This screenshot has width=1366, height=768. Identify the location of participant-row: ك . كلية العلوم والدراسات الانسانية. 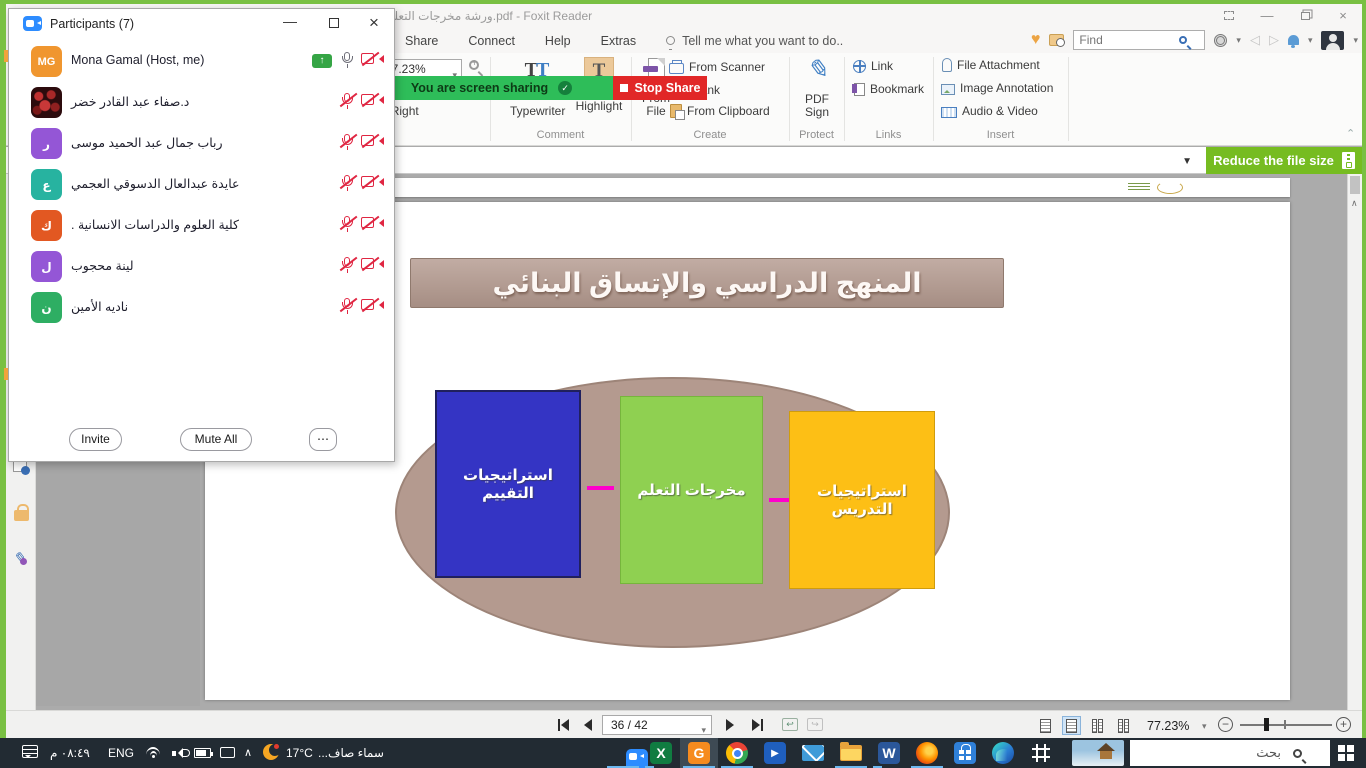
(201, 225).